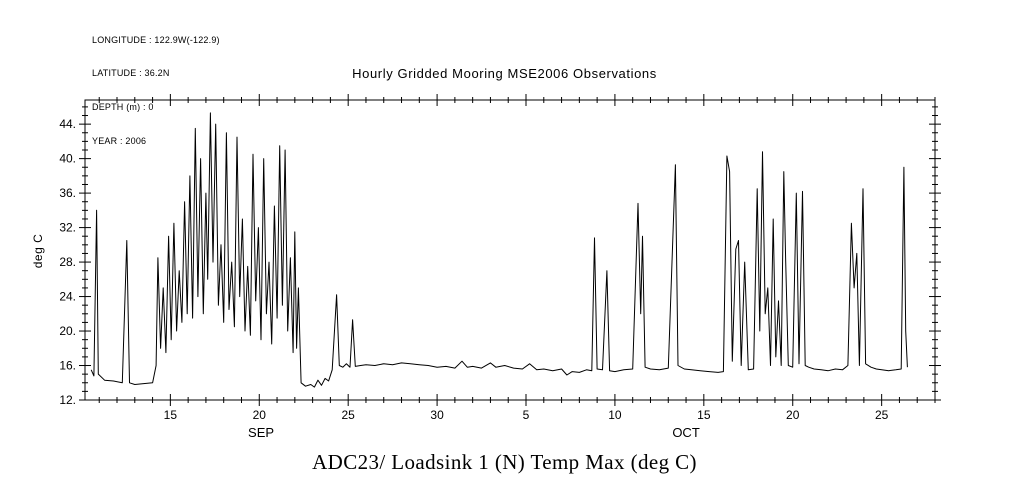 The image size is (1009, 504). Describe the element at coordinates (67, 159) in the screenshot. I see `y-tick-label: 40.` at that location.